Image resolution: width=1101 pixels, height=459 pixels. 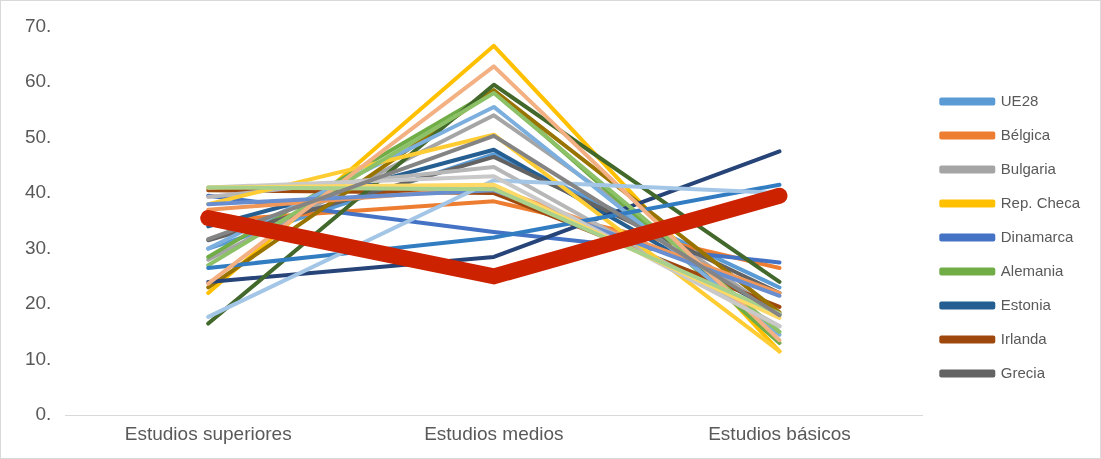 What do you see at coordinates (494, 433) in the screenshot?
I see `x-tick-label: Estudios medios` at bounding box center [494, 433].